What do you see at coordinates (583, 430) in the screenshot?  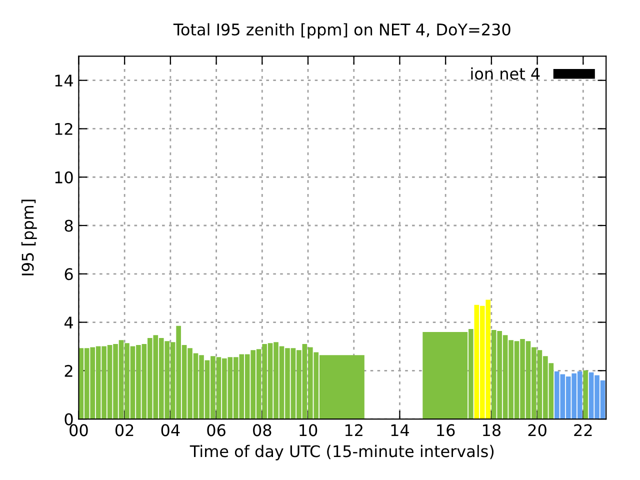 I see `x-tick-label: 22` at bounding box center [583, 430].